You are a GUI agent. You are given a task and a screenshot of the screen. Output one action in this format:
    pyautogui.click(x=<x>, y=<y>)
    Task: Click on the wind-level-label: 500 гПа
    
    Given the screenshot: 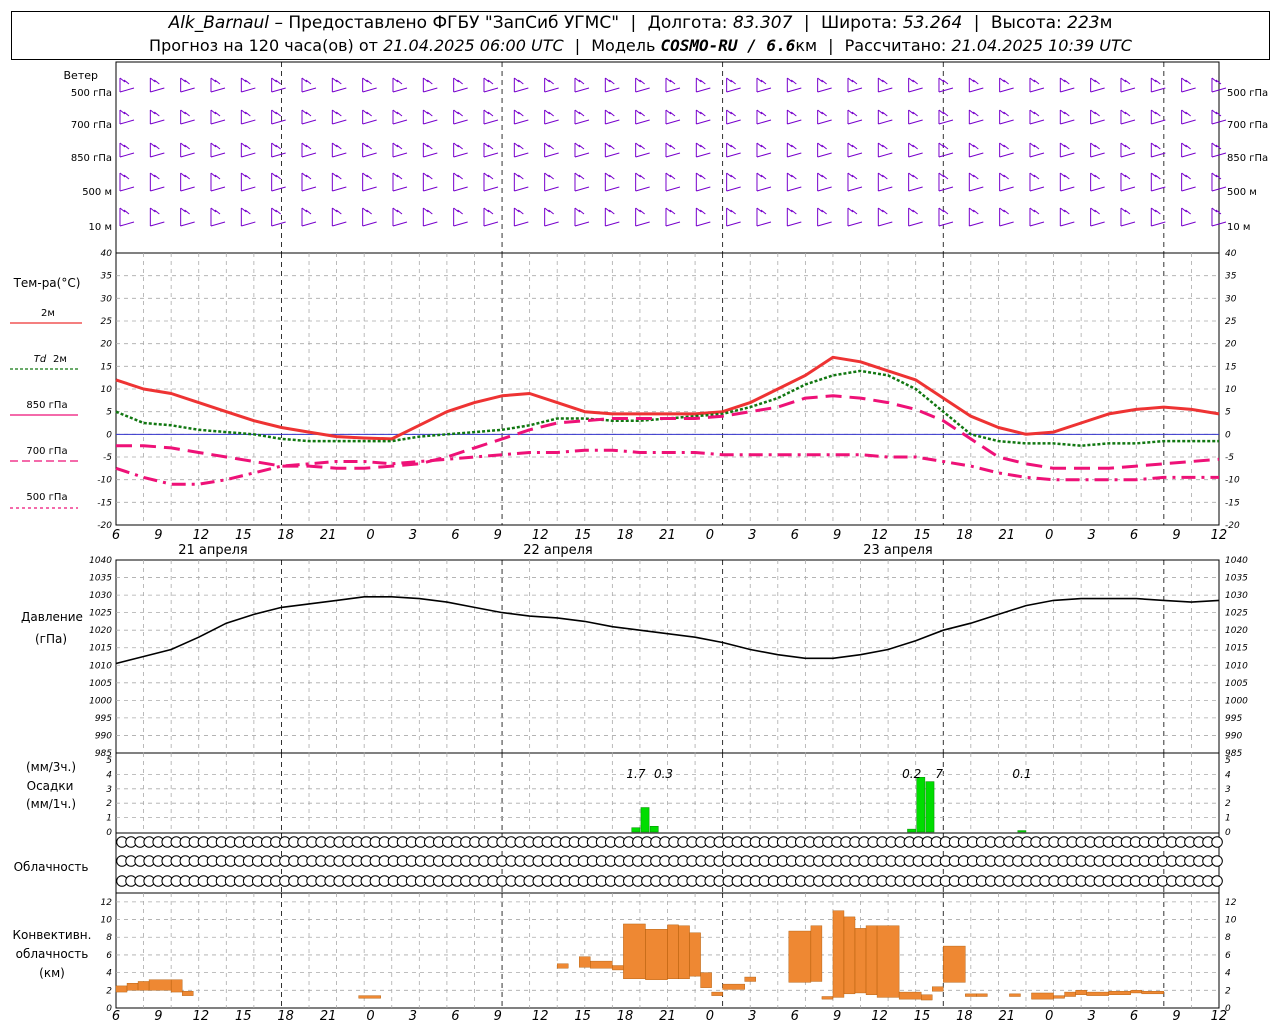 What is the action you would take?
    pyautogui.click(x=91, y=93)
    